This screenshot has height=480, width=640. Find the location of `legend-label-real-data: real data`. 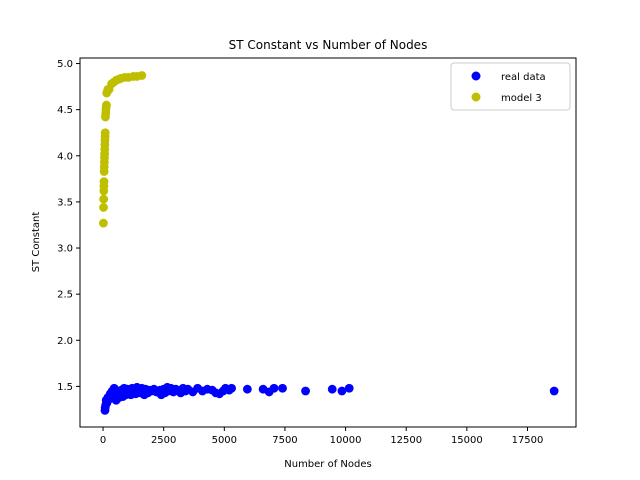

legend-label-real-data: real data is located at coordinates (523, 77).